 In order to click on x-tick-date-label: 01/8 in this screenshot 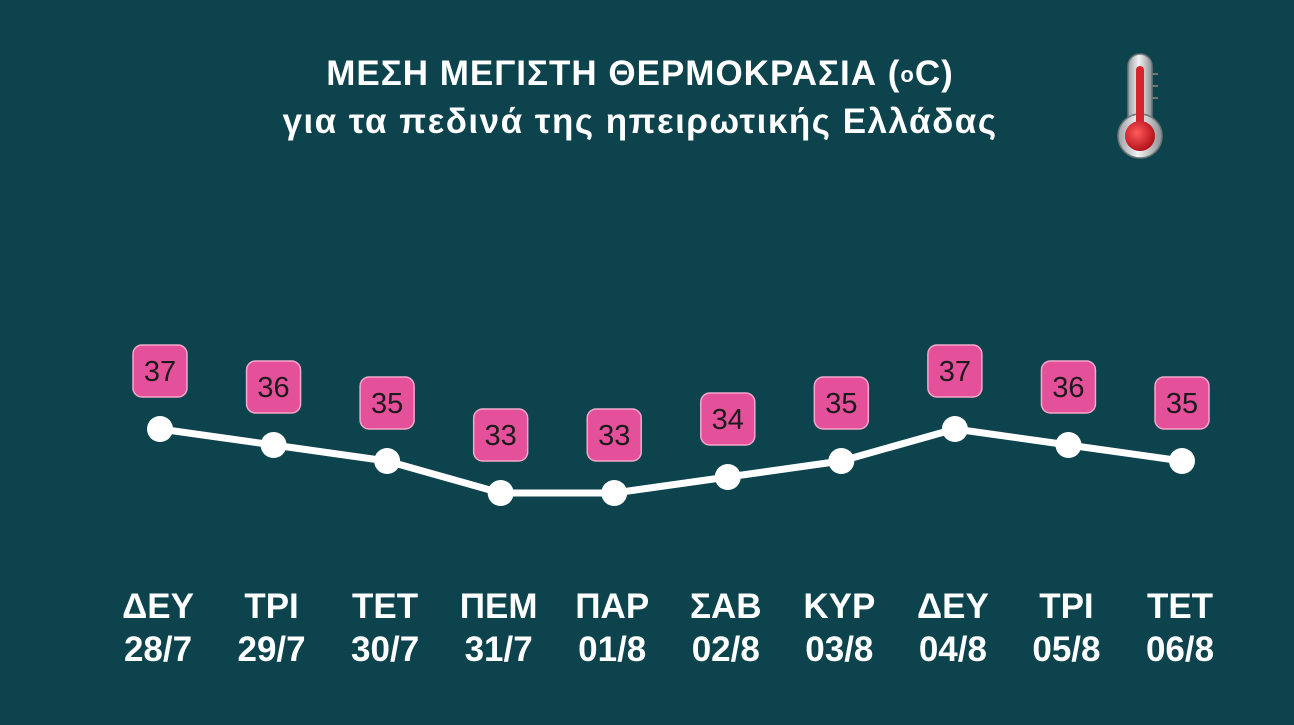, I will do `click(612, 649)`.